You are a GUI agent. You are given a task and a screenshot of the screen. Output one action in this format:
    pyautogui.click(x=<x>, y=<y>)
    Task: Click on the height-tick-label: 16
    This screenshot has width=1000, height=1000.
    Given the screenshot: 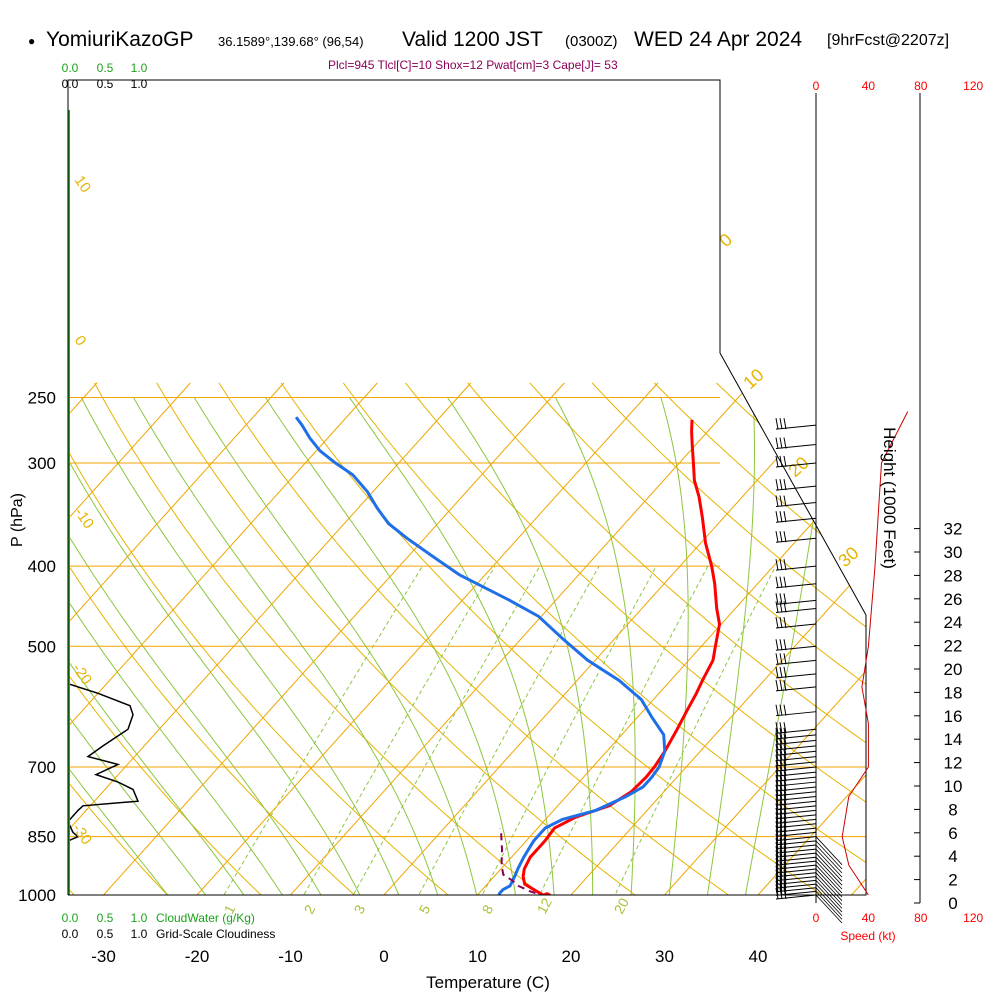 What is the action you would take?
    pyautogui.click(x=953, y=716)
    